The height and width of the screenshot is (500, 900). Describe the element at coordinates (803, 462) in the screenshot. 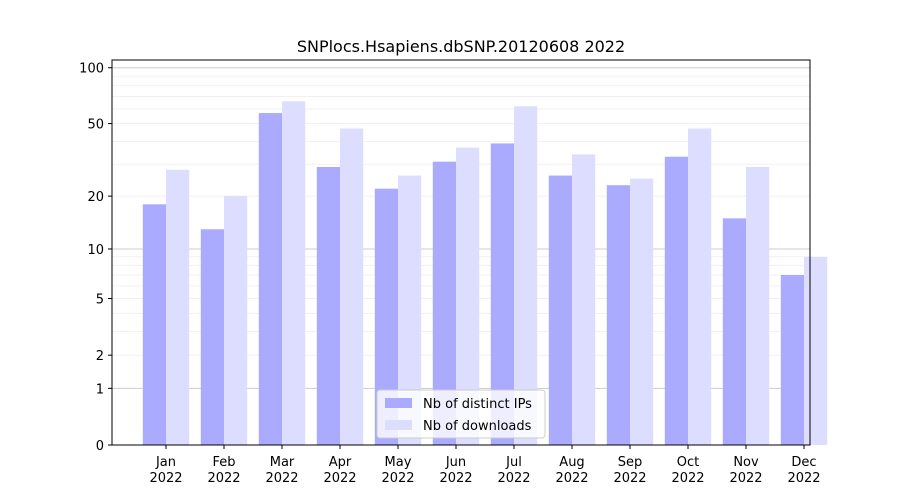

I see `x-tick-label-month: Dec` at that location.